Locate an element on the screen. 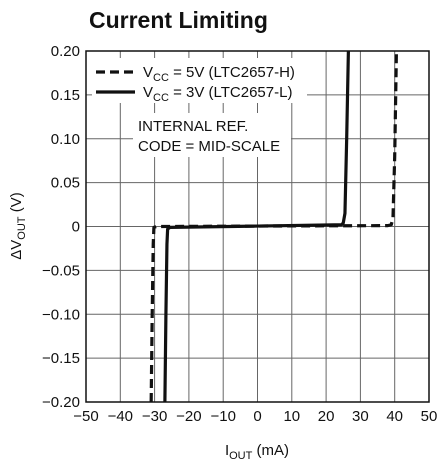  legend-background is located at coordinates (199, 80).